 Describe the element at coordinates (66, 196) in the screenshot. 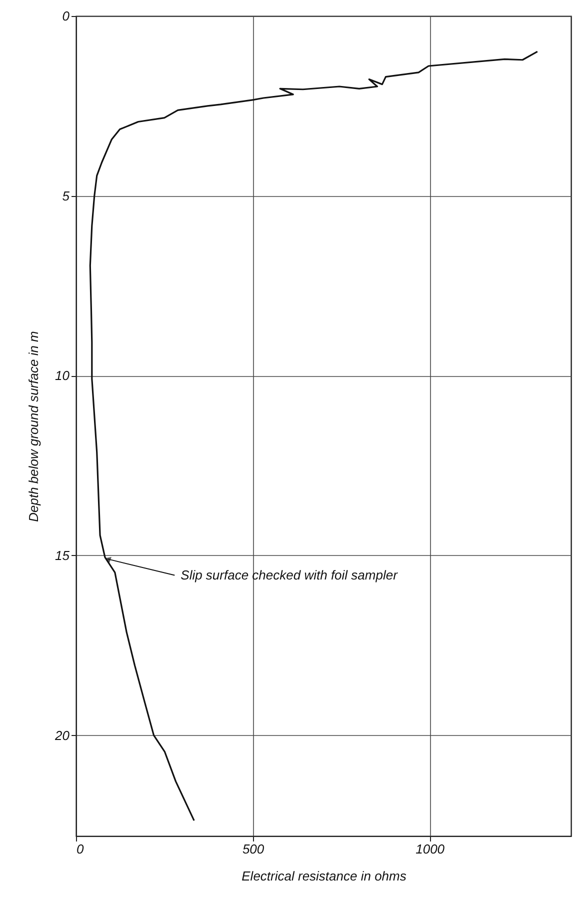

I see `y-tick-label: 5` at that location.